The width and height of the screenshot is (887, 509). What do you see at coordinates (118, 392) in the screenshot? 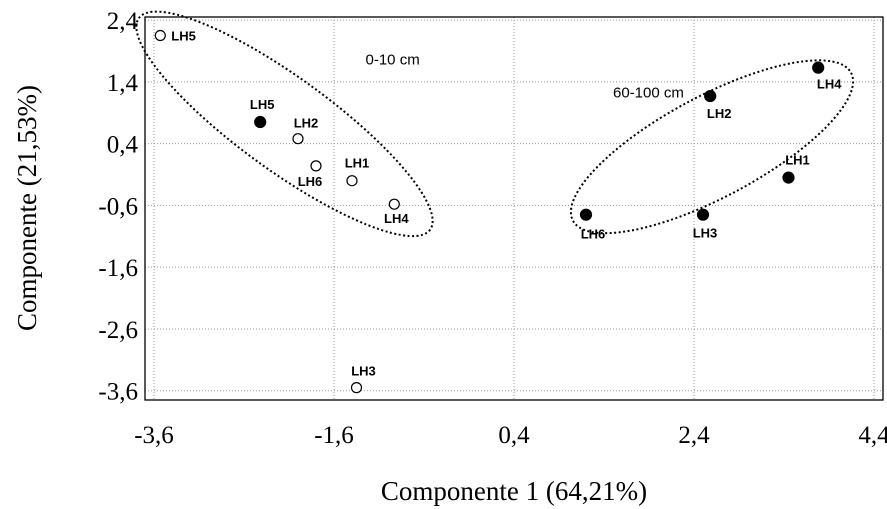
I see `y-tick-label: -3,6` at bounding box center [118, 392].